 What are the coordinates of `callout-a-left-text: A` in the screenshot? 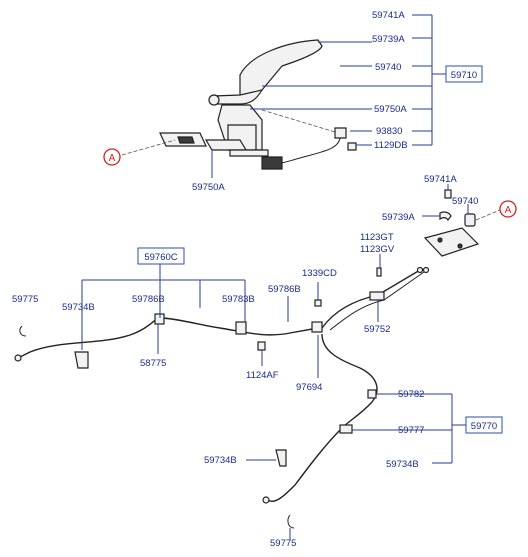 It's located at (112, 158).